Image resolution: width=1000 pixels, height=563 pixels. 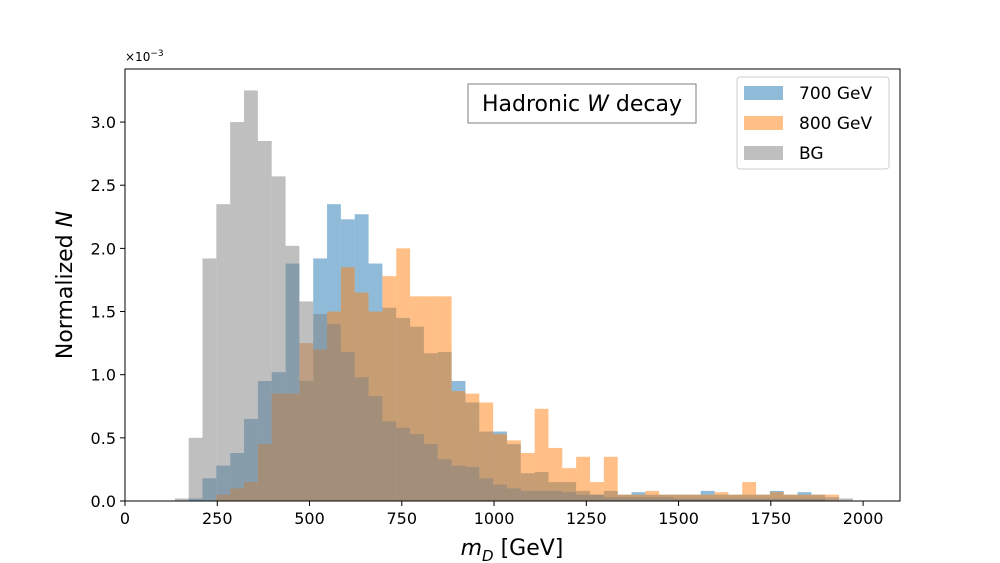 What do you see at coordinates (217, 518) in the screenshot?
I see `x-tick-label: 250` at bounding box center [217, 518].